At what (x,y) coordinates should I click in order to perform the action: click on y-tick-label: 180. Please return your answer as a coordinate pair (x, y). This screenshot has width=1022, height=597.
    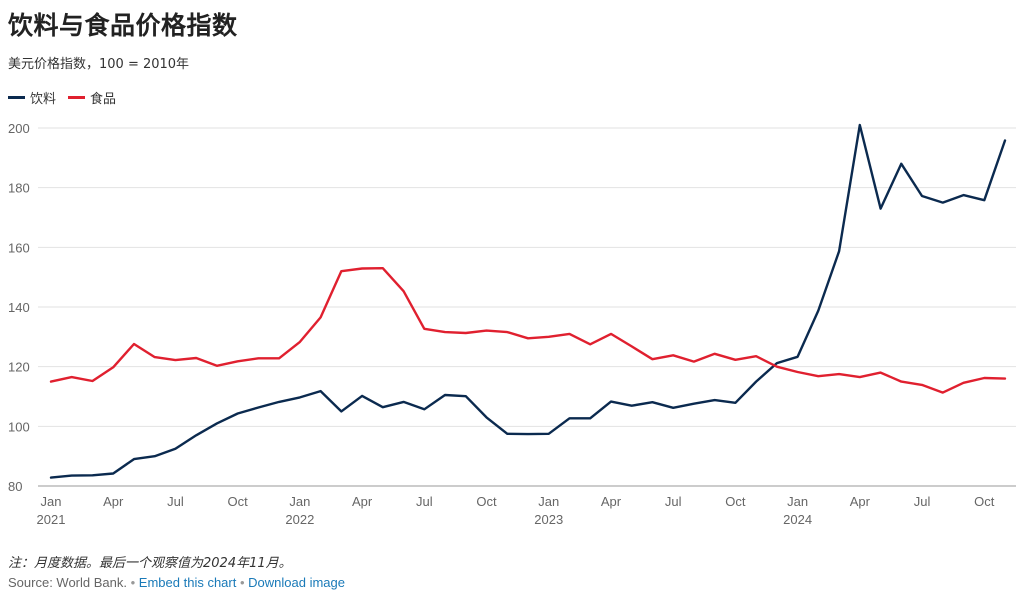
    Looking at the image, I should click on (19, 188).